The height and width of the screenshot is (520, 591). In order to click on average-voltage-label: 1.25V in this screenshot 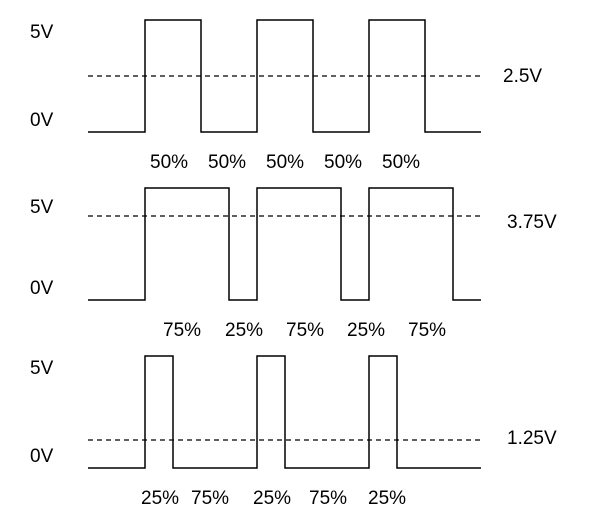, I will do `click(532, 438)`.